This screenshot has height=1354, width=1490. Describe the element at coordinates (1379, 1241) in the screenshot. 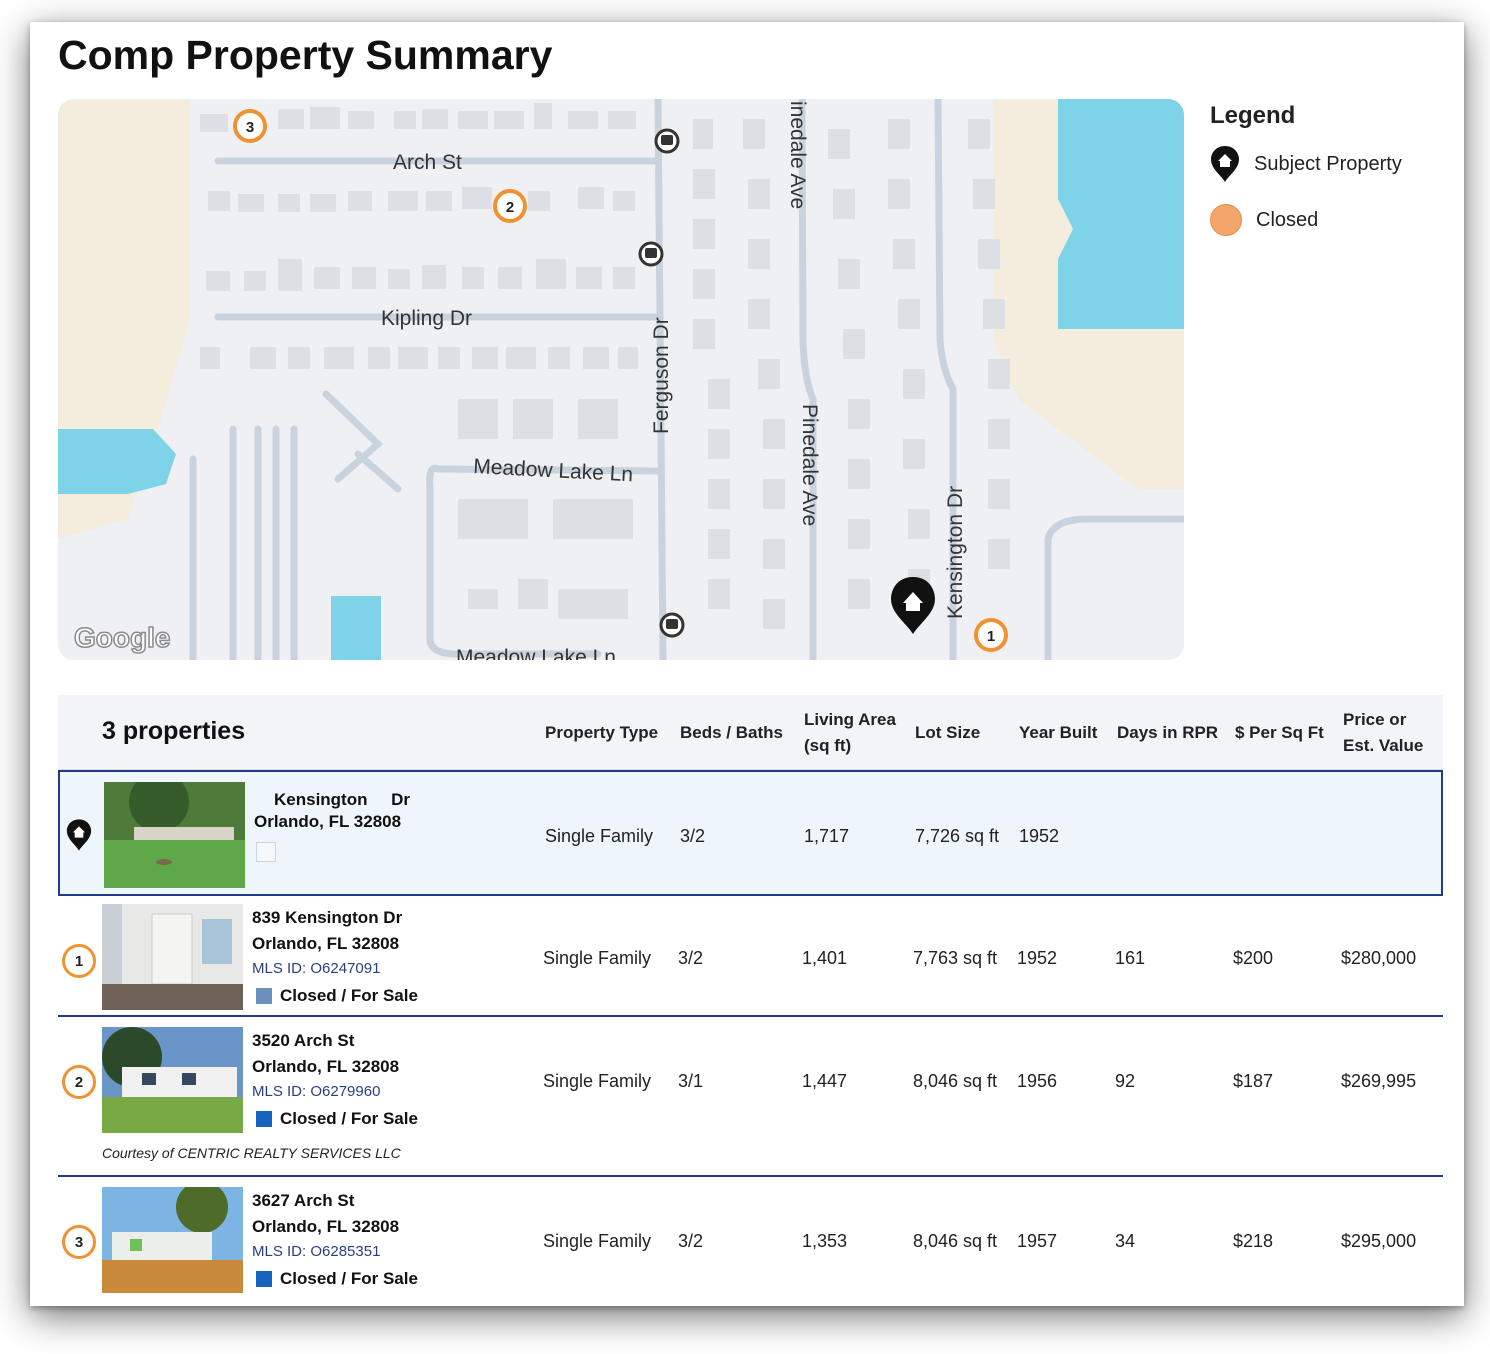

I see `comp-price: $295,000` at that location.